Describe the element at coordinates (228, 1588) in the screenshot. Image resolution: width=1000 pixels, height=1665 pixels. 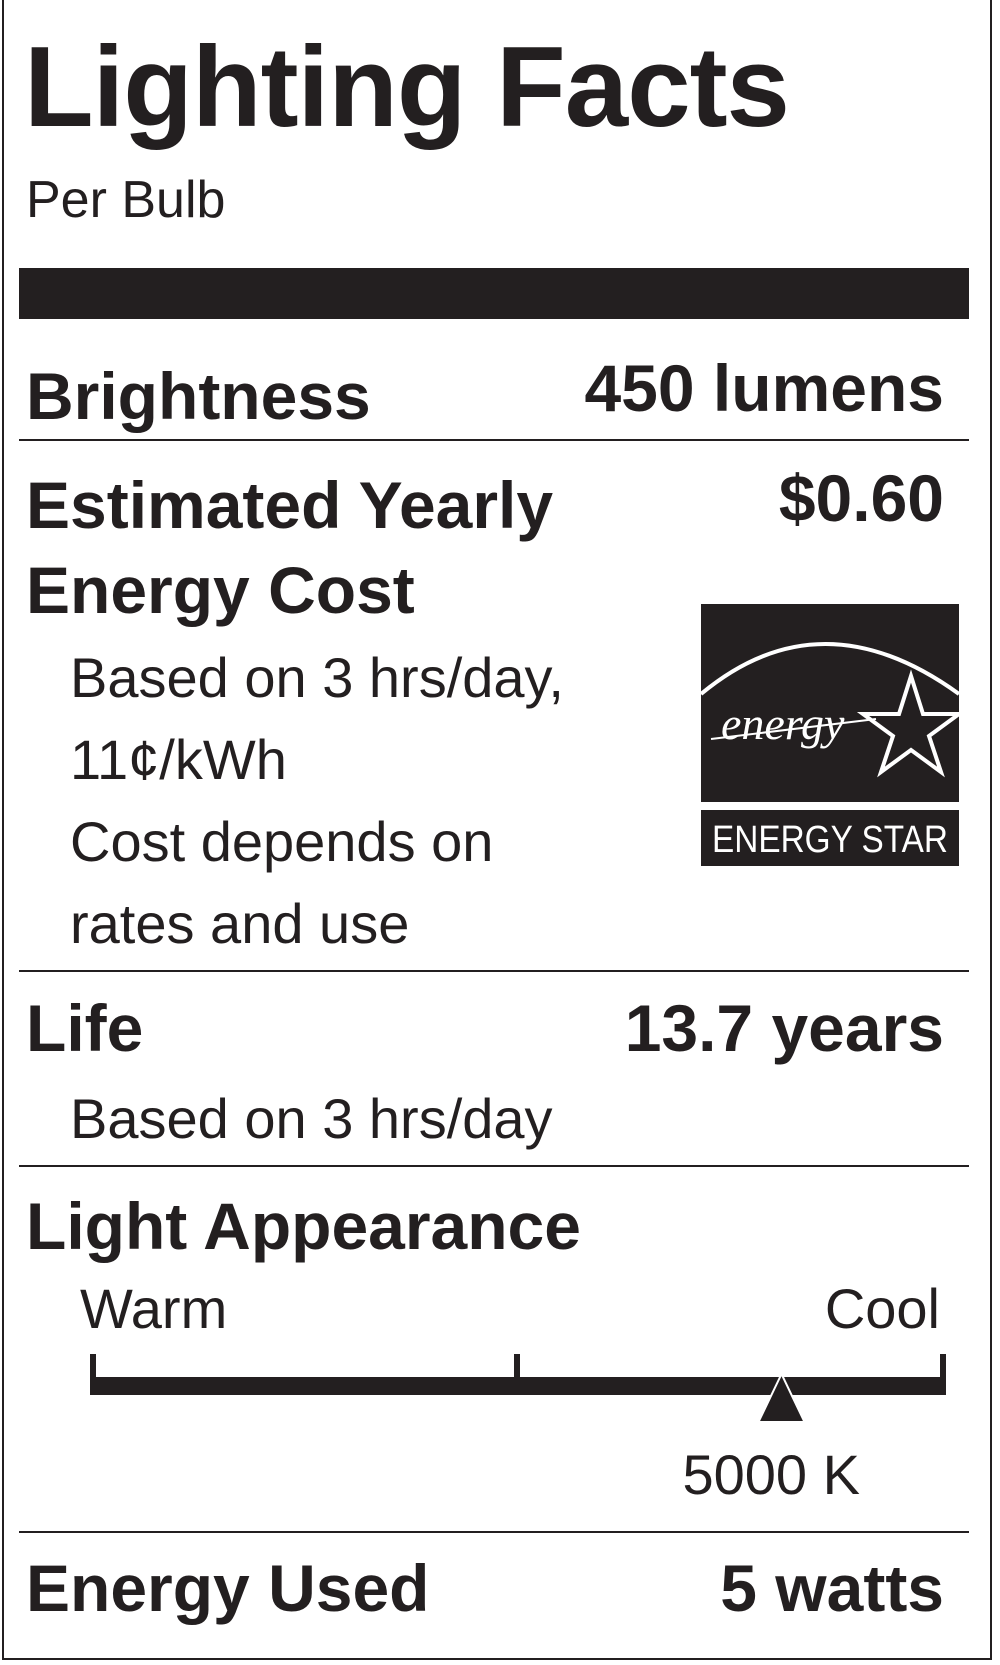
I see `energy-used-label: Energy Used` at that location.